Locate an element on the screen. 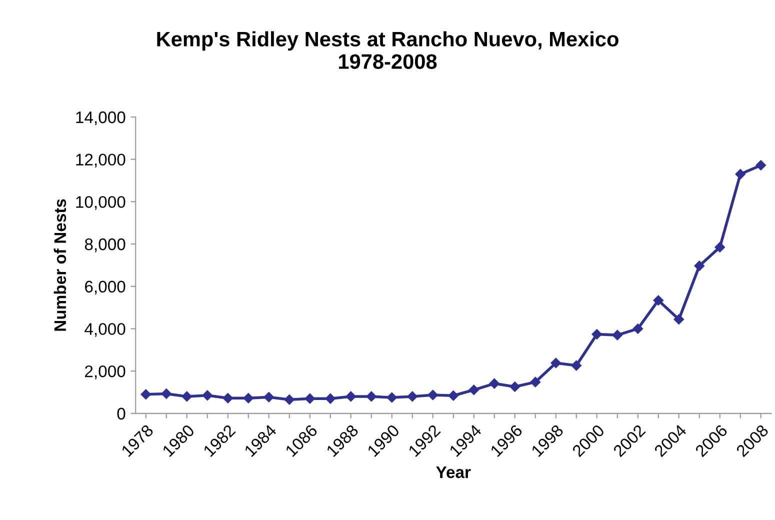 Image resolution: width=775 pixels, height=520 pixels. y-axis-title: Number of Nests is located at coordinates (60, 265).